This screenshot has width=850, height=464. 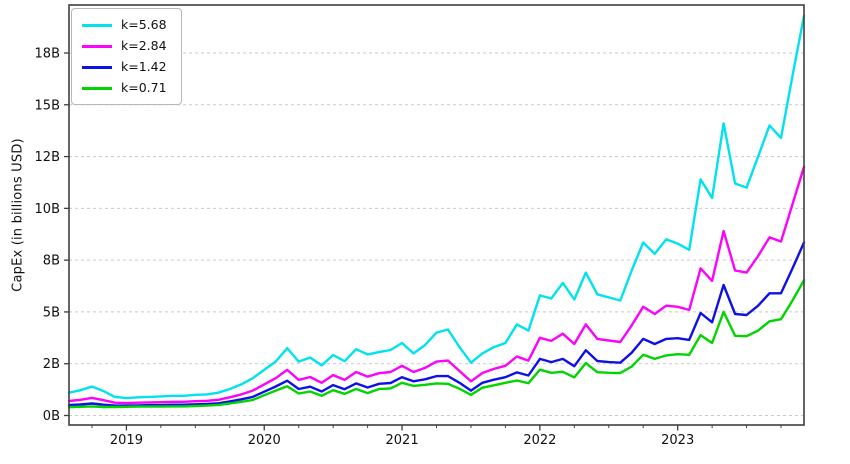 I want to click on legend-item-k=5.68: k=5.68, so click(x=124, y=25).